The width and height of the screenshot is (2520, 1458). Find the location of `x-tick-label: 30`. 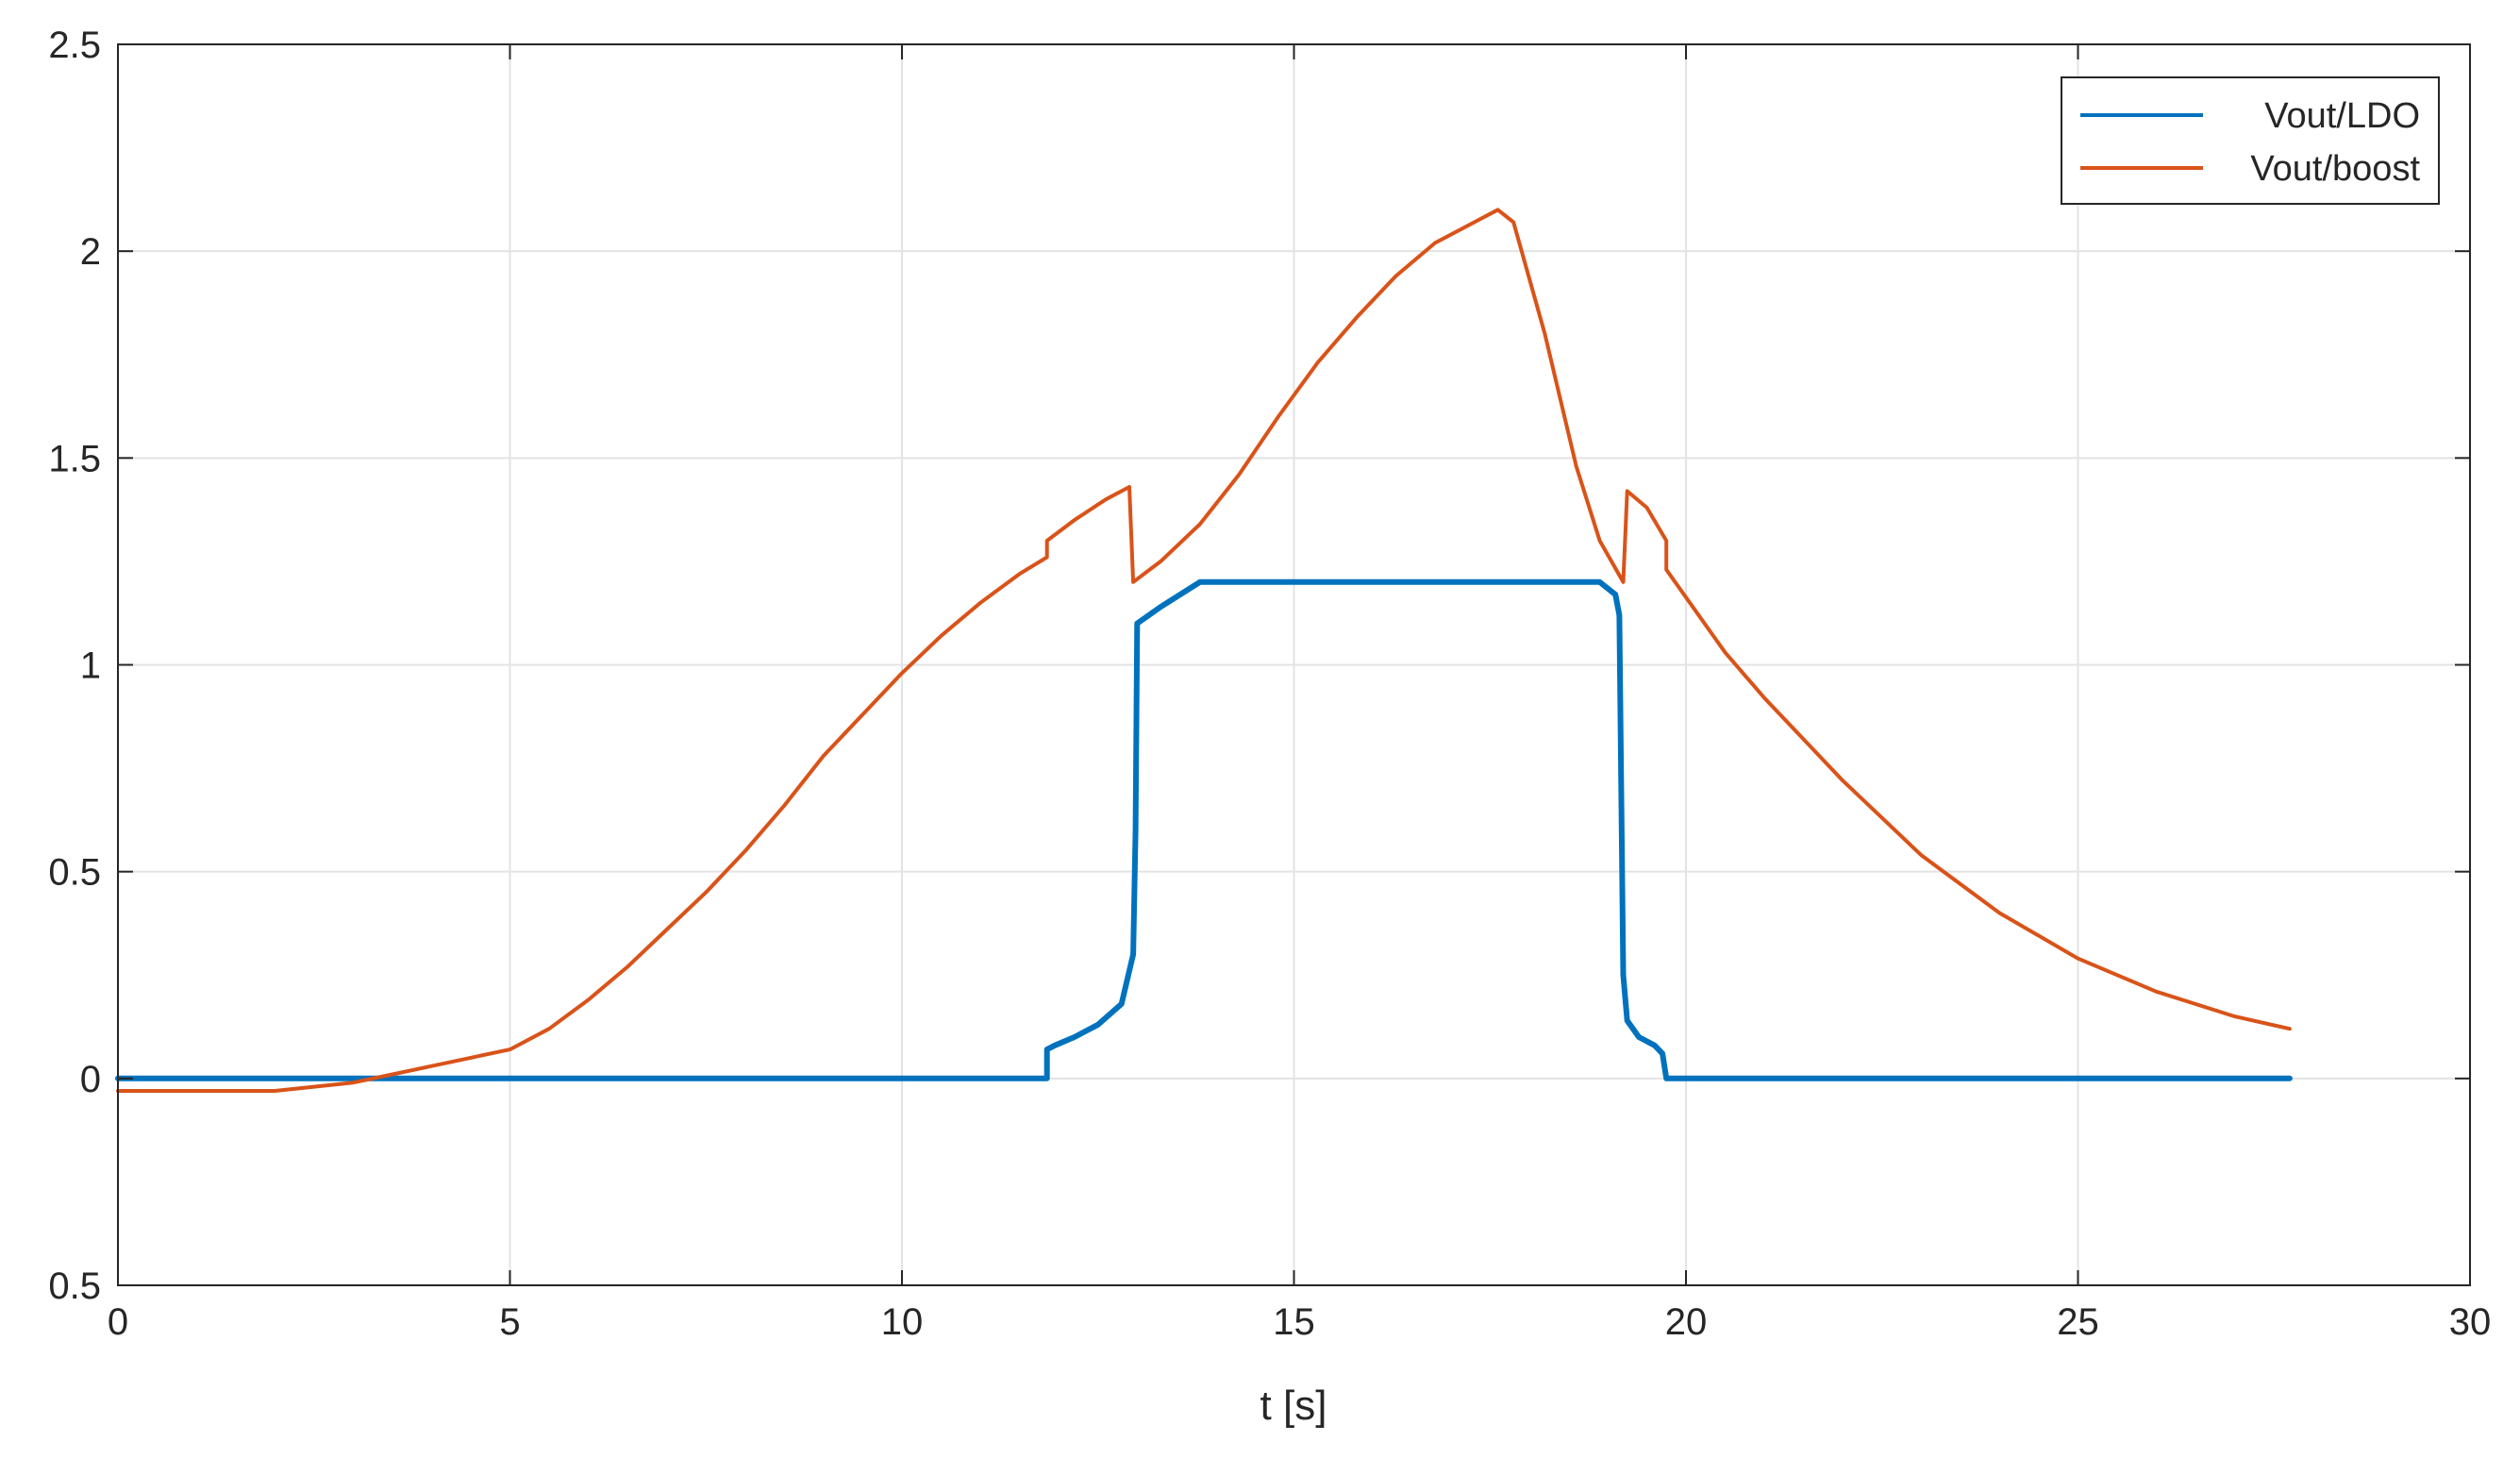

x-tick-label: 30 is located at coordinates (2470, 1322).